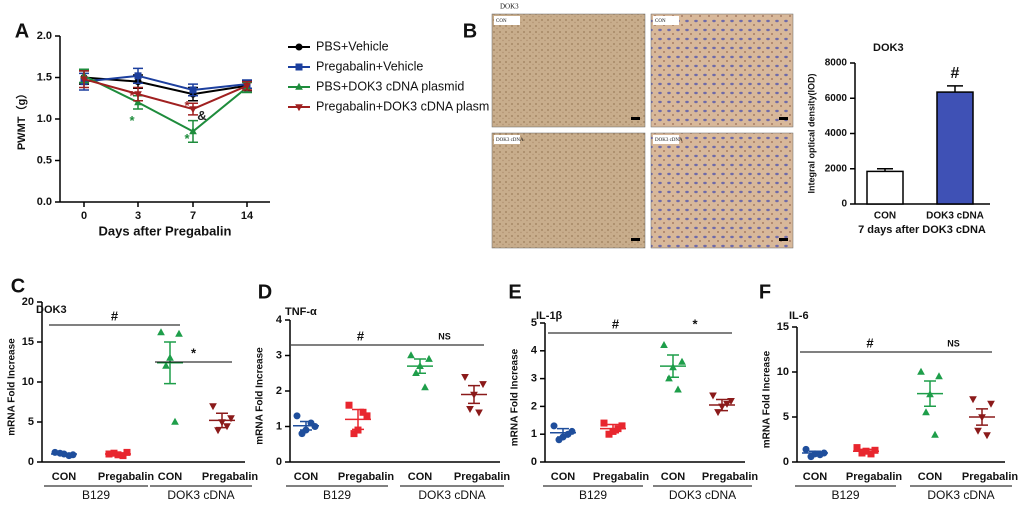 The height and width of the screenshot is (507, 1020). I want to click on significance-label: *, so click(194, 352).